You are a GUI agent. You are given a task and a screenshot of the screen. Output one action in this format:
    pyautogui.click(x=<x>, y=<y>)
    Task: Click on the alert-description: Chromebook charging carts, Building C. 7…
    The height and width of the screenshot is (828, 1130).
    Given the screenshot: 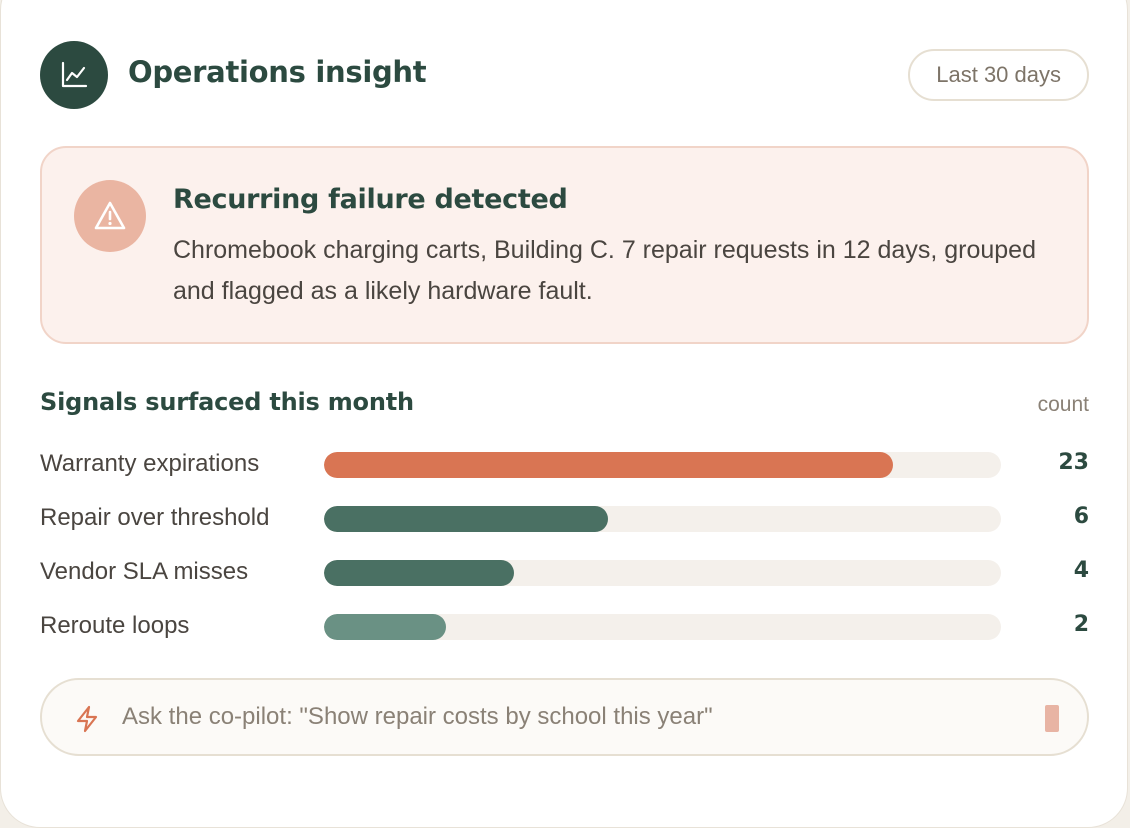 What is the action you would take?
    pyautogui.click(x=604, y=270)
    